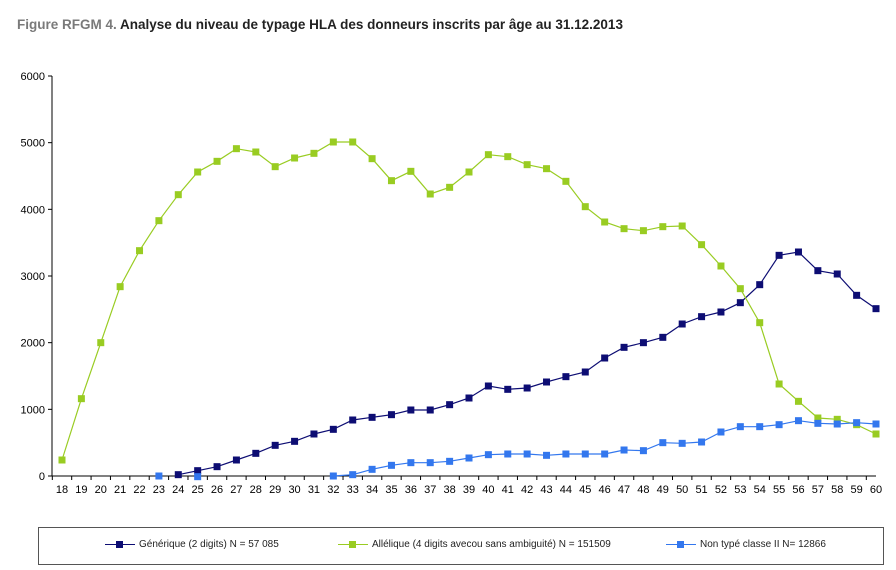 This screenshot has height=570, width=896. Describe the element at coordinates (818, 490) in the screenshot. I see `x-tick-label: 57` at that location.